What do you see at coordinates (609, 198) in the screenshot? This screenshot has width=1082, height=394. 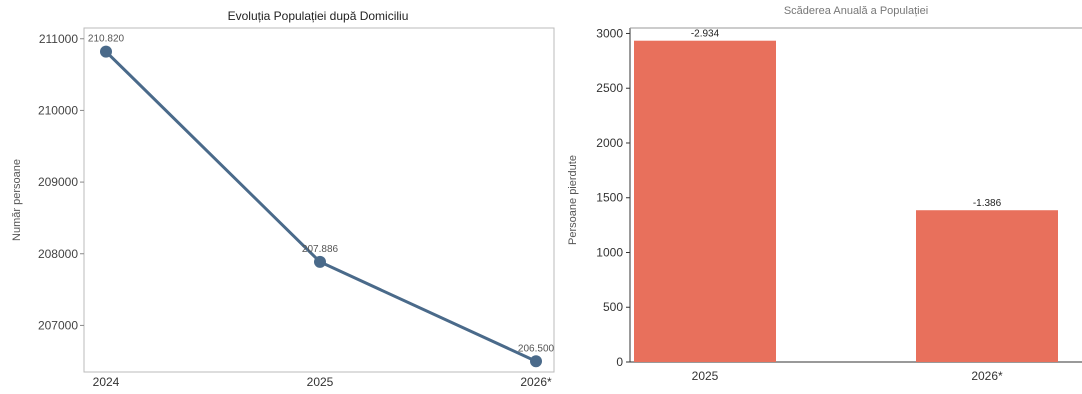 I see `y-tick-label: 1500` at bounding box center [609, 198].